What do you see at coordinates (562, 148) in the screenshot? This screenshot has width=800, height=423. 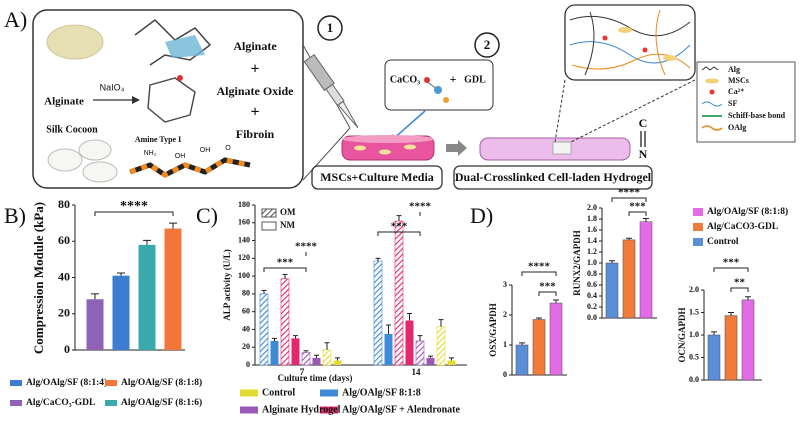 I see `hydrogel` at bounding box center [562, 148].